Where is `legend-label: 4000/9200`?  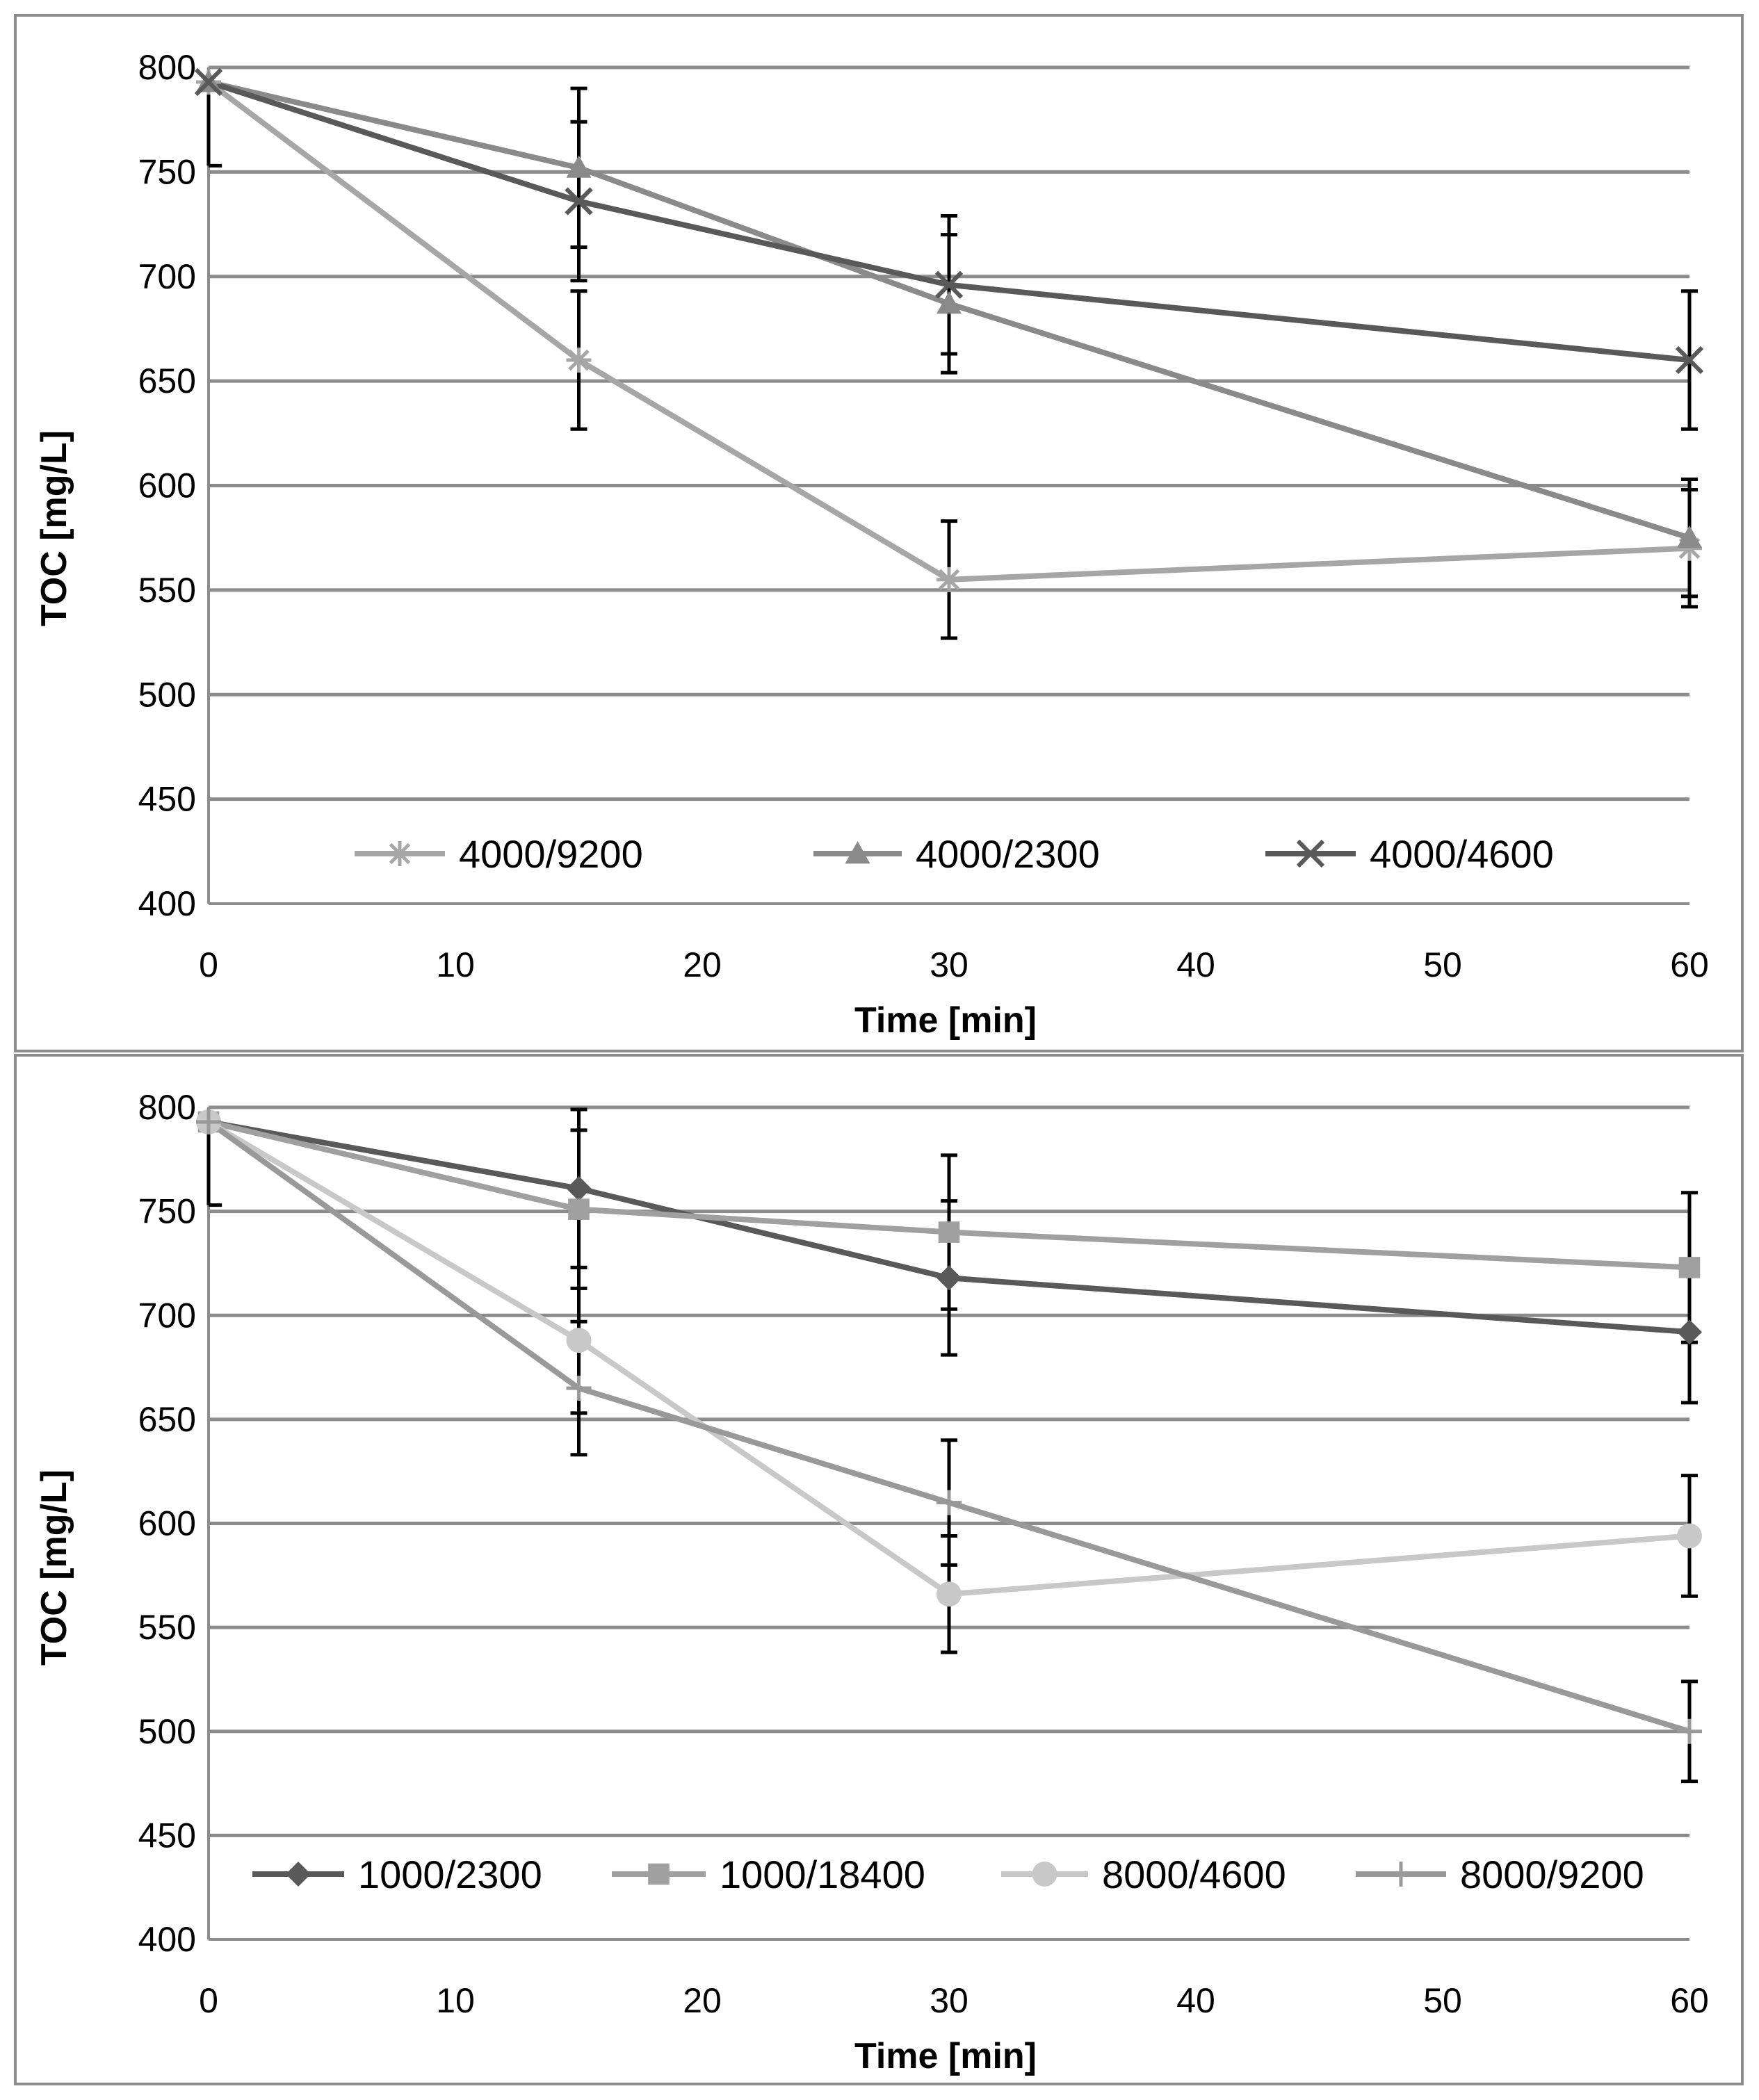
legend-label: 4000/9200 is located at coordinates (551, 854).